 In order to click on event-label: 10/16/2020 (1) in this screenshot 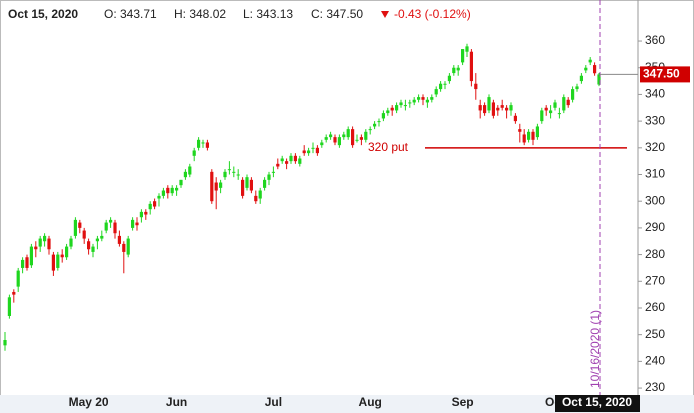, I will do `click(595, 349)`.